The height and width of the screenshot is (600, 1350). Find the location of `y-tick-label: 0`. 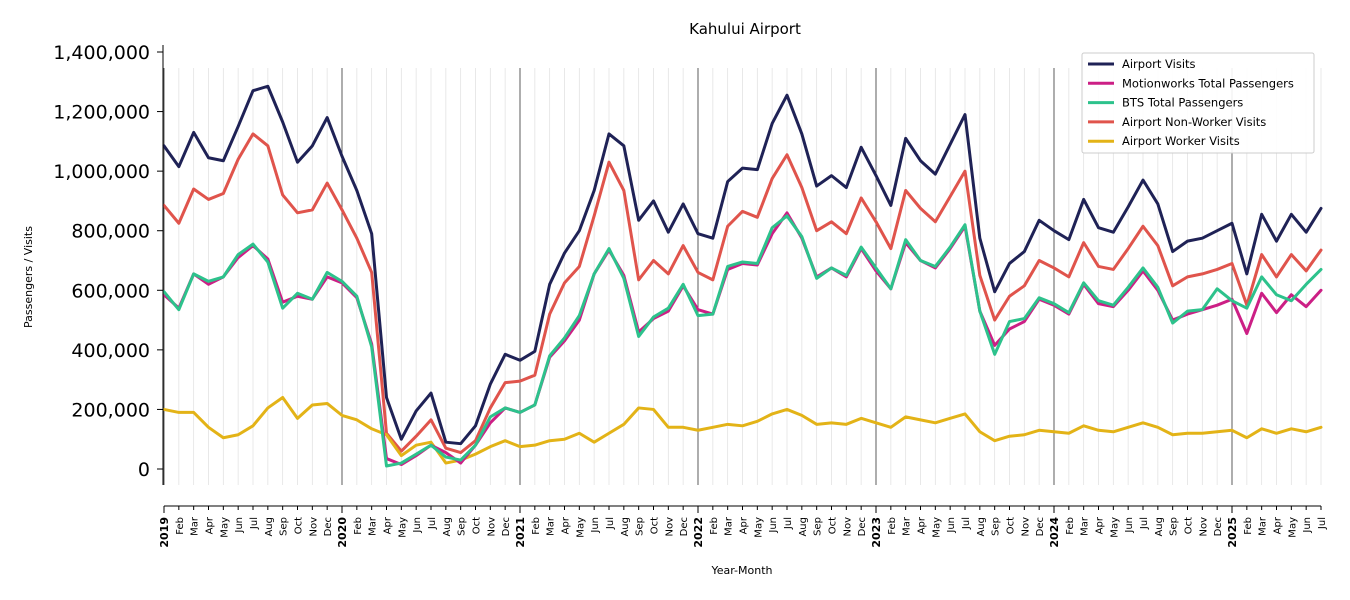

y-tick-label: 0 is located at coordinates (144, 470).